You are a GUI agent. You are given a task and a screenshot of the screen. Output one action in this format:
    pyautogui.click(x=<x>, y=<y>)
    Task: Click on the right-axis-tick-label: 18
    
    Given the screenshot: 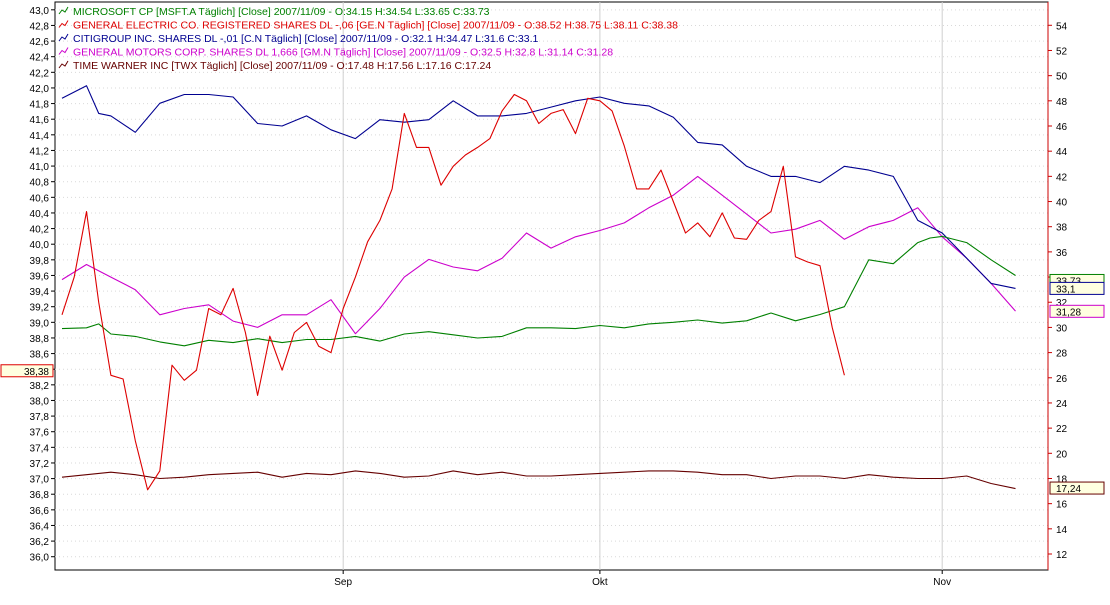 What is the action you would take?
    pyautogui.click(x=1062, y=479)
    